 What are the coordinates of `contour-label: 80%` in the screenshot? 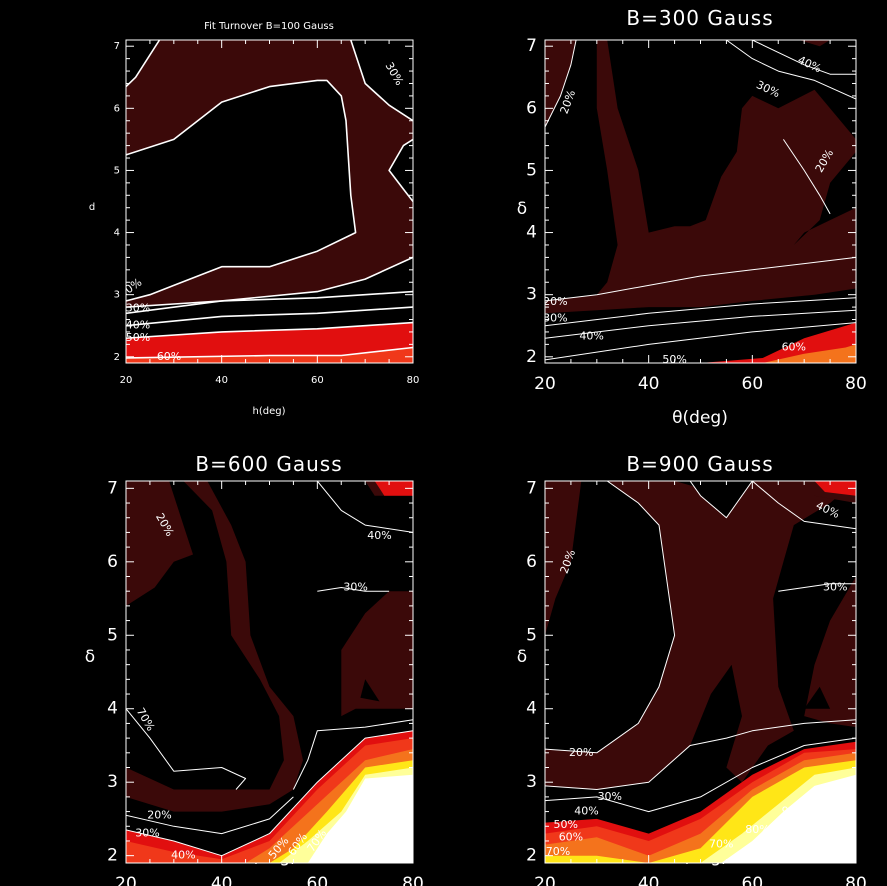 It's located at (757, 829).